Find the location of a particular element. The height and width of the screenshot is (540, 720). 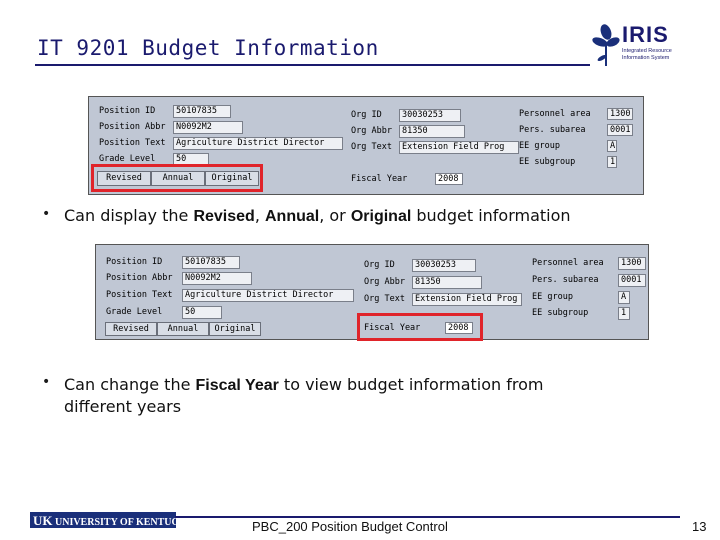

bullet-2-line2: different years is located at coordinates (123, 406).